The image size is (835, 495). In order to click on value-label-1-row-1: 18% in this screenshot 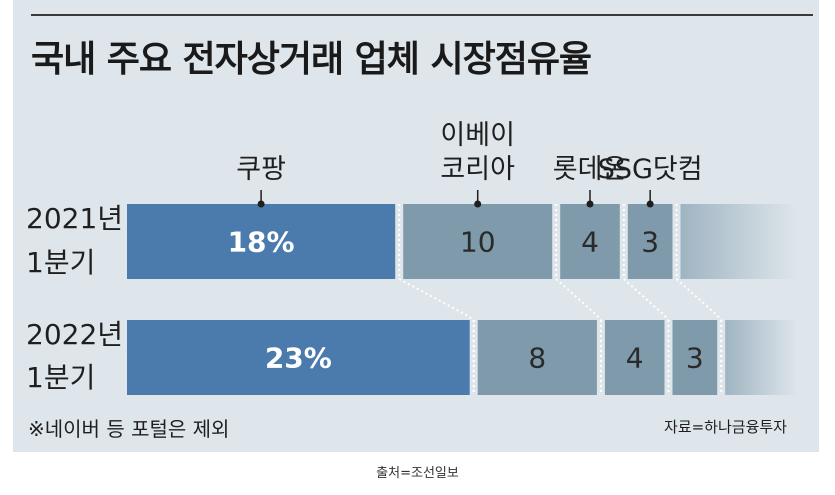, I will do `click(261, 242)`.